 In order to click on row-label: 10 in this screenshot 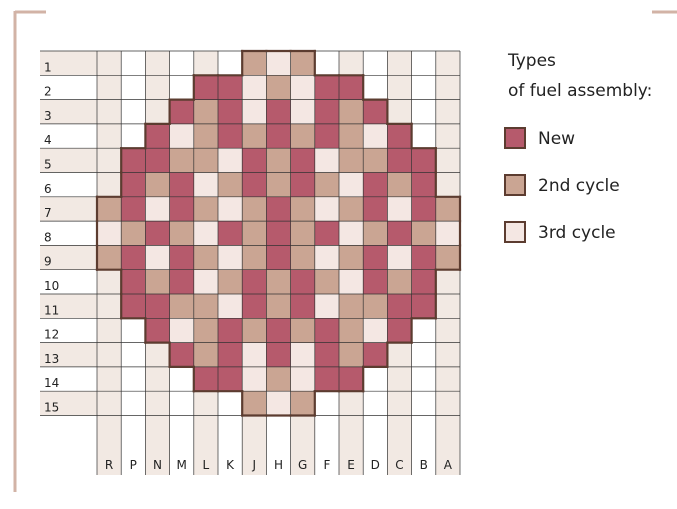, I will do `click(51, 286)`.